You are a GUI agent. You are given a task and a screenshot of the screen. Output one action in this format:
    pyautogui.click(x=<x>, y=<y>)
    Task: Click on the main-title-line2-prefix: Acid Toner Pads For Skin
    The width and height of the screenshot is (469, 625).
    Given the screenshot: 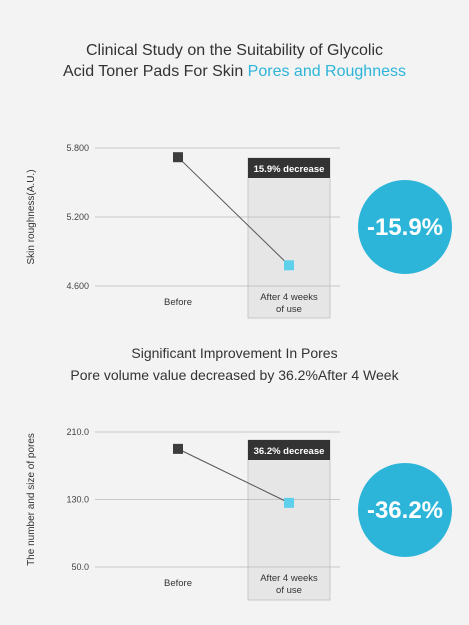 What is the action you would take?
    pyautogui.click(x=155, y=71)
    